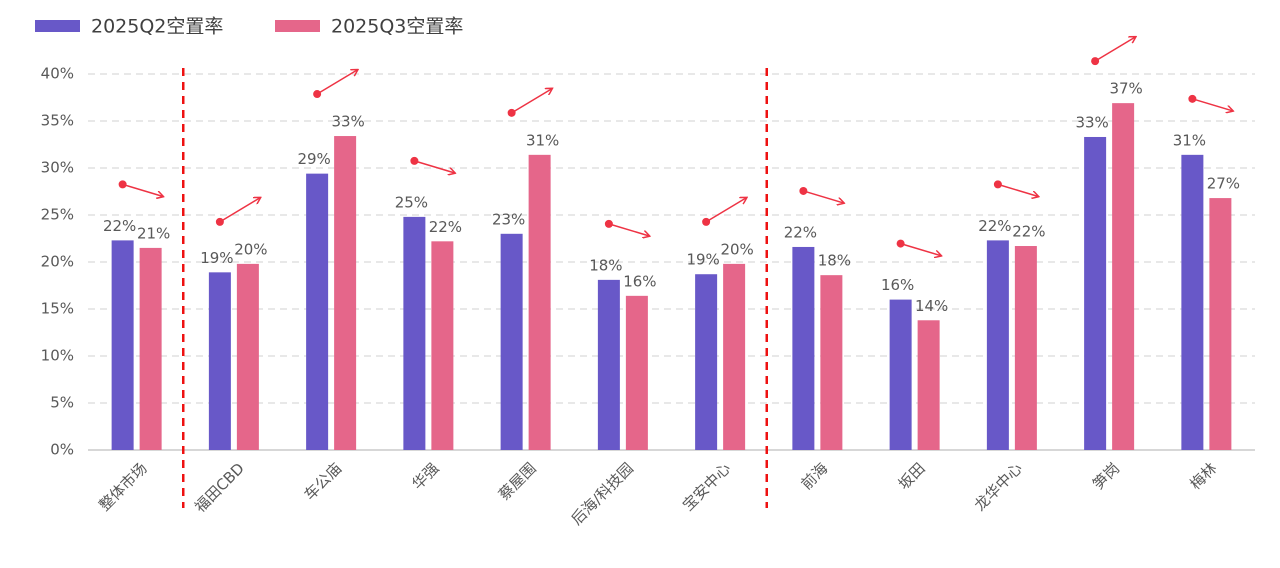  Describe the element at coordinates (62, 403) in the screenshot. I see `y-tick-label: 5%` at that location.